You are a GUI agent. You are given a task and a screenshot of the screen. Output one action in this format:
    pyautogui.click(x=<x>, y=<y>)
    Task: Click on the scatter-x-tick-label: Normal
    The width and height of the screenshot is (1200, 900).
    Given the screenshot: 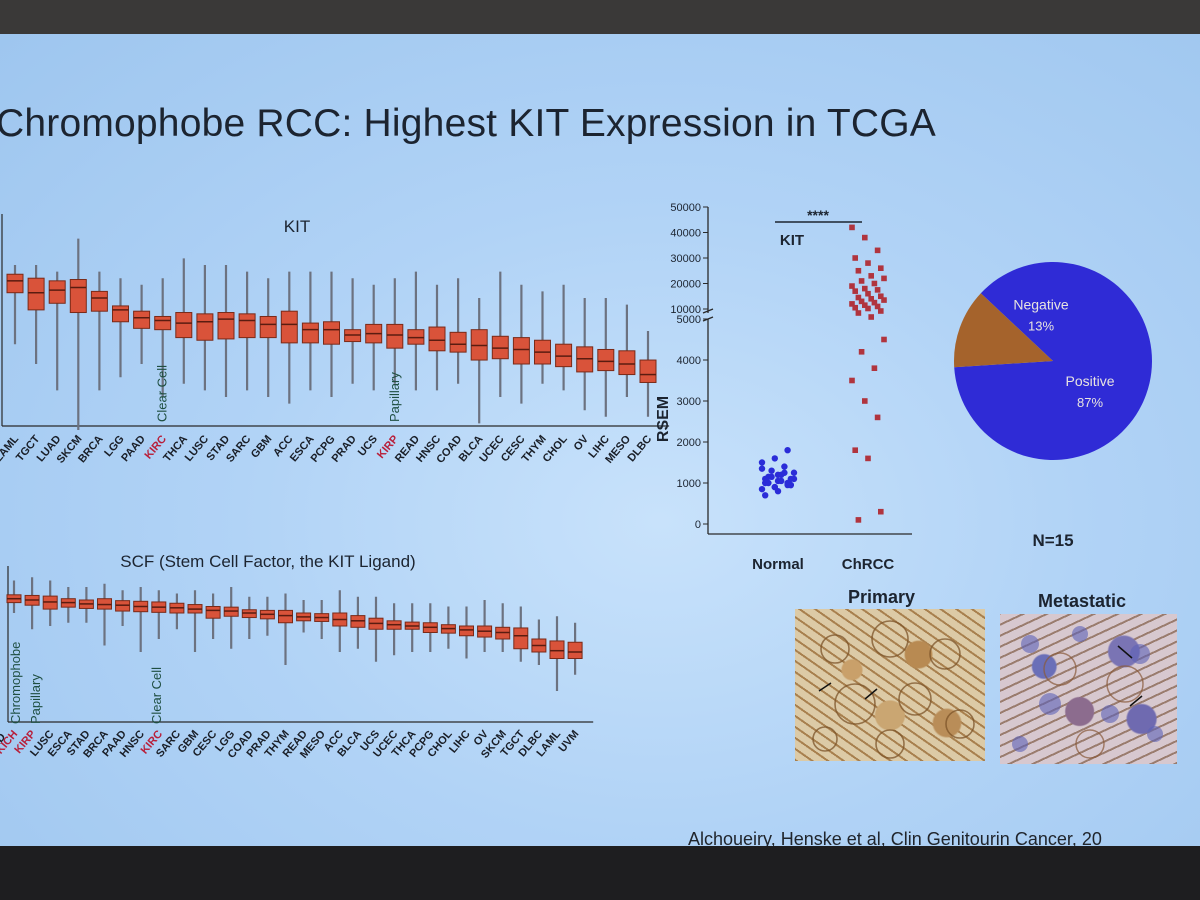 What is the action you would take?
    pyautogui.click(x=778, y=564)
    